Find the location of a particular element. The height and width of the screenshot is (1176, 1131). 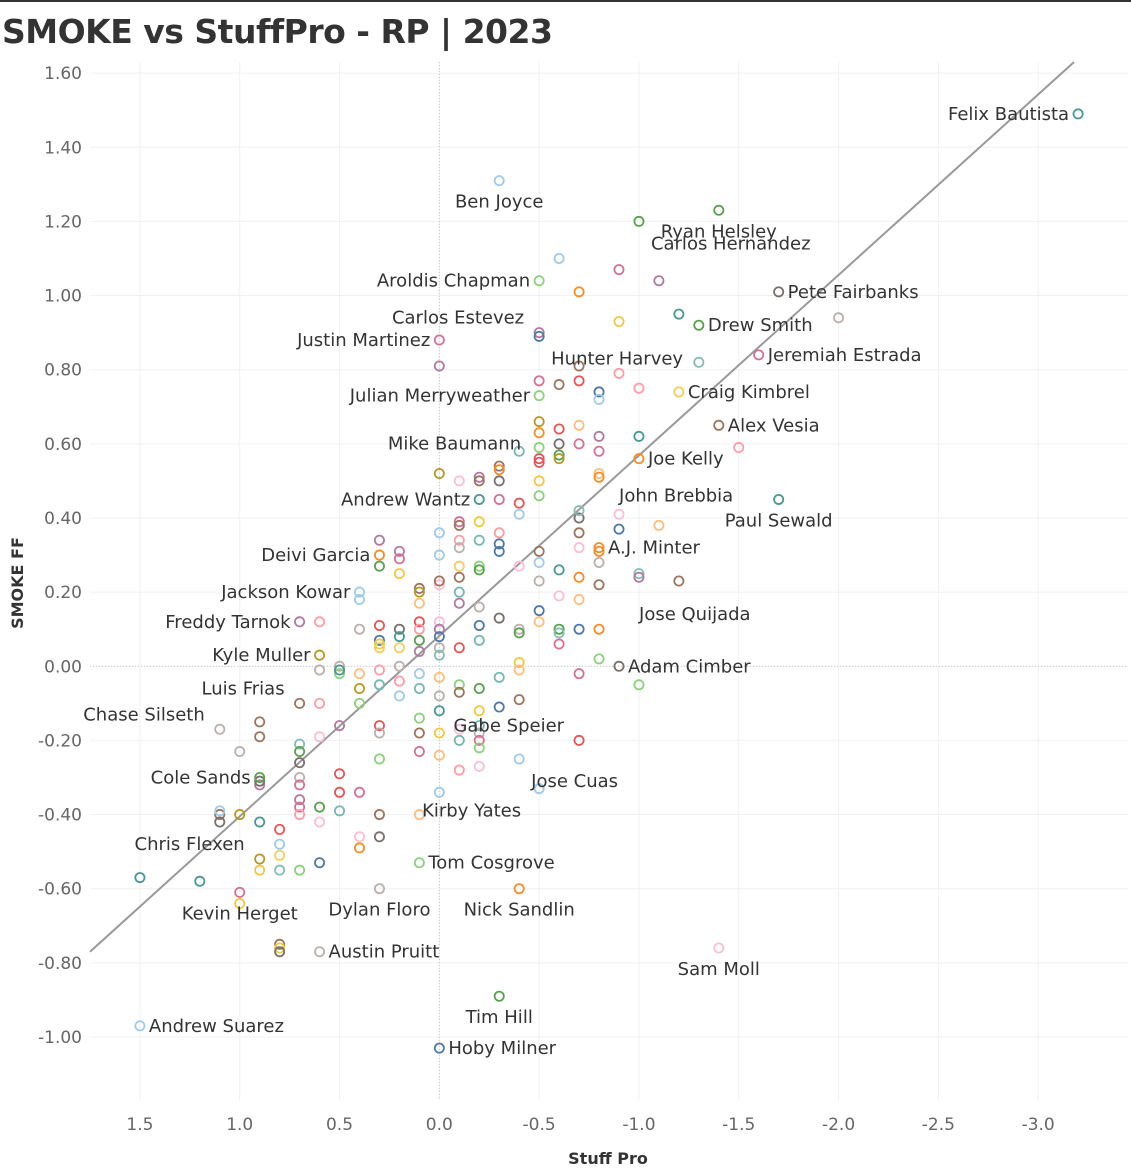

point-label: Adam Cimber is located at coordinates (689, 666).